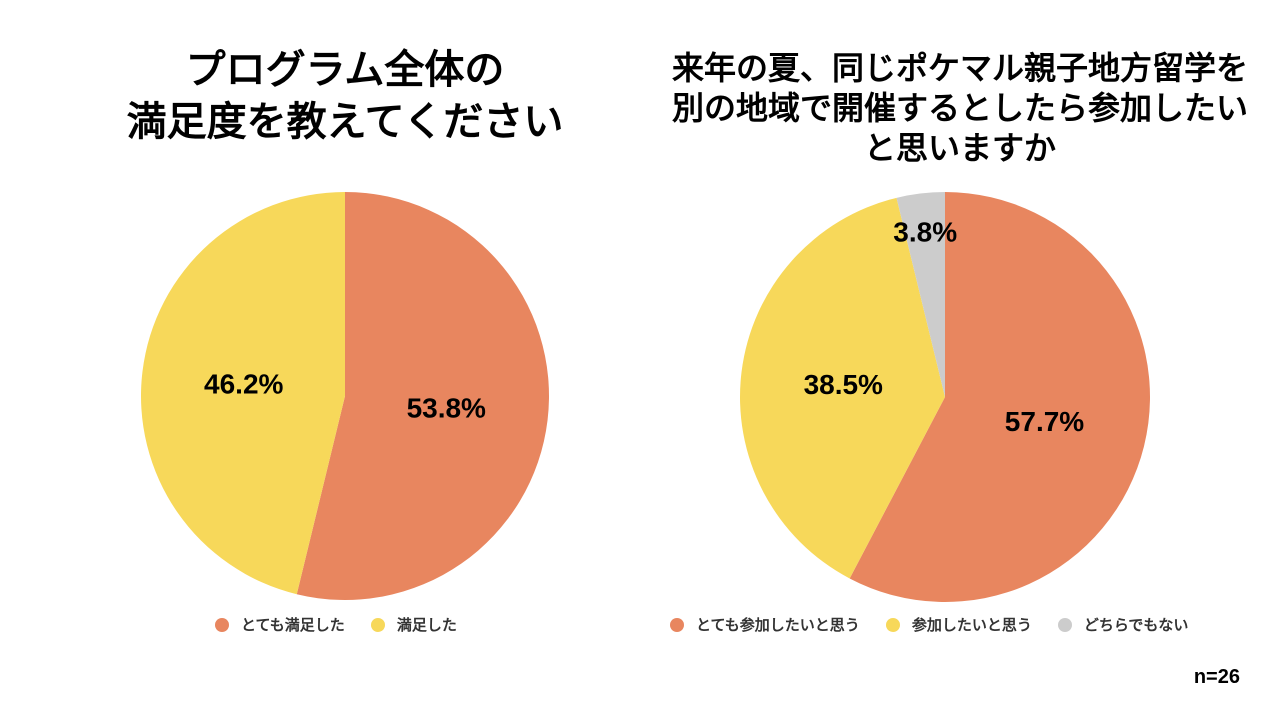  I want to click on data-label: 53.8%, so click(446, 408).